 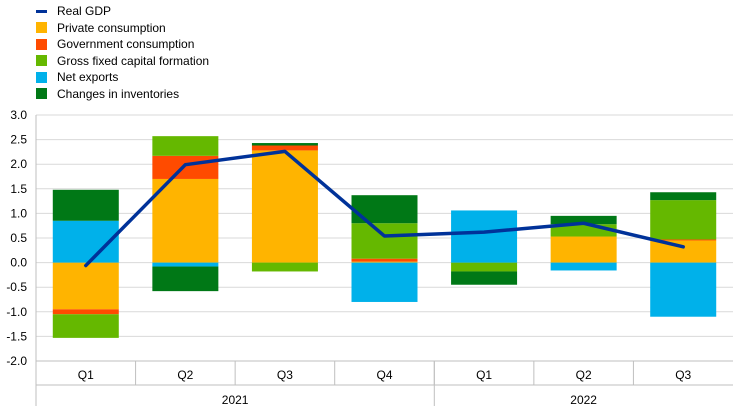 I want to click on legend-item-private-consumption: Private consumption, so click(x=122, y=28).